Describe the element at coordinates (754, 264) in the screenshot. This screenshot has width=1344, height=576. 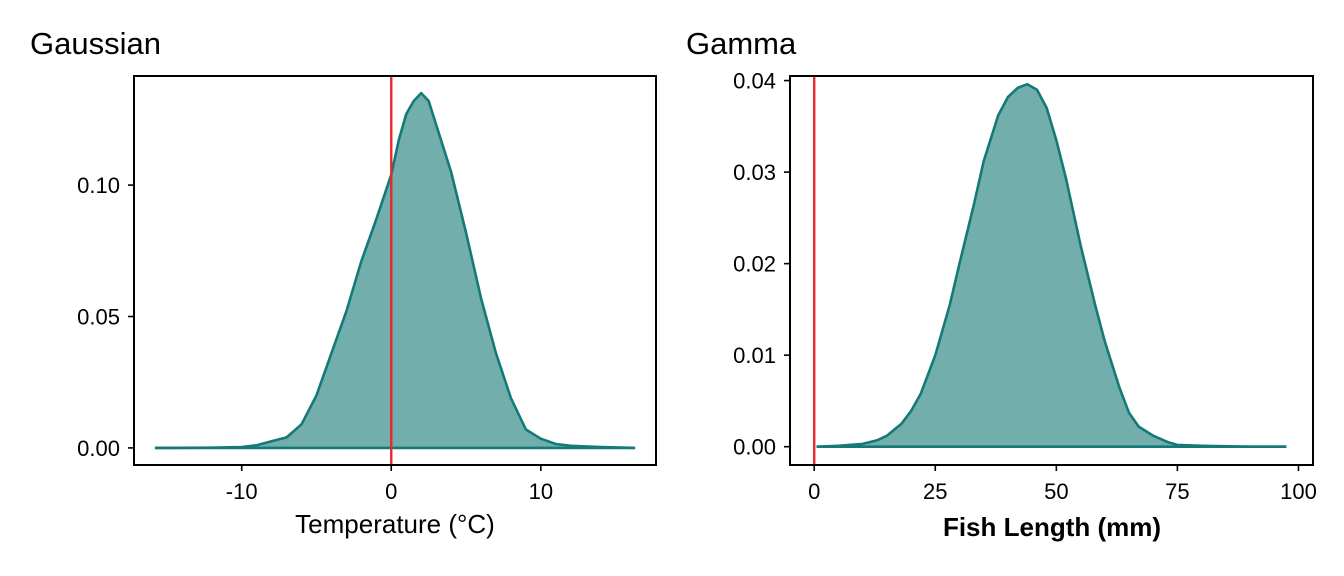
I see `y-tick-label: 0.02` at that location.